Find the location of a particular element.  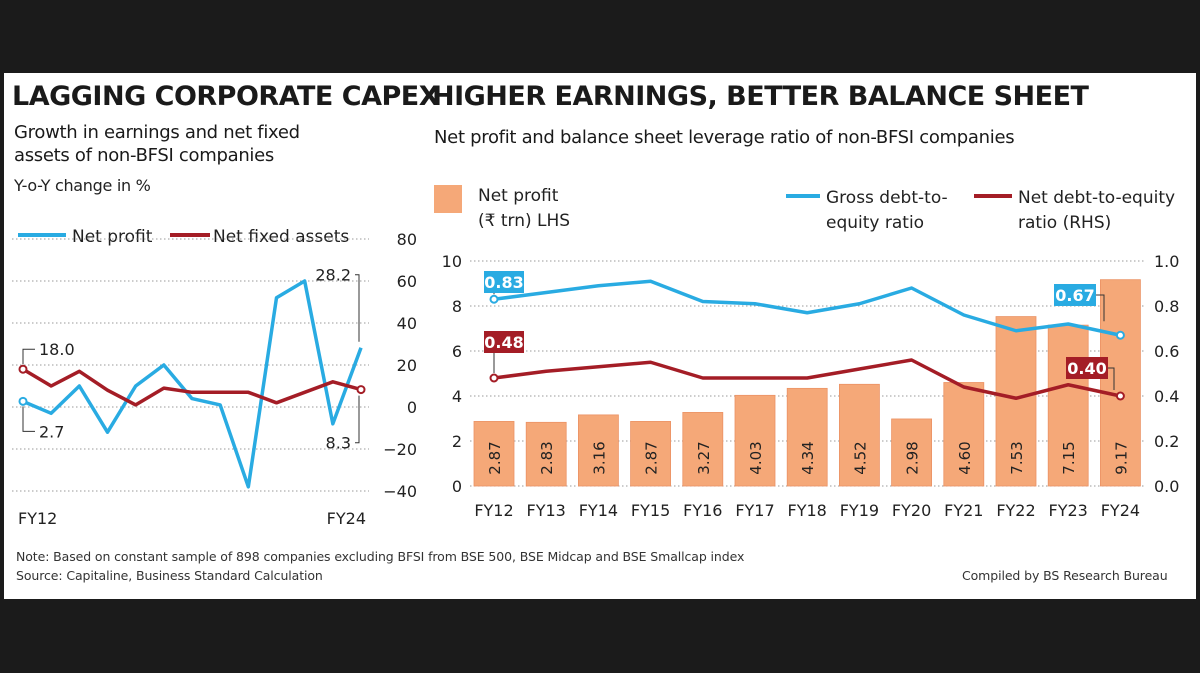

bar-value-label: 2.98 is located at coordinates (913, 457).